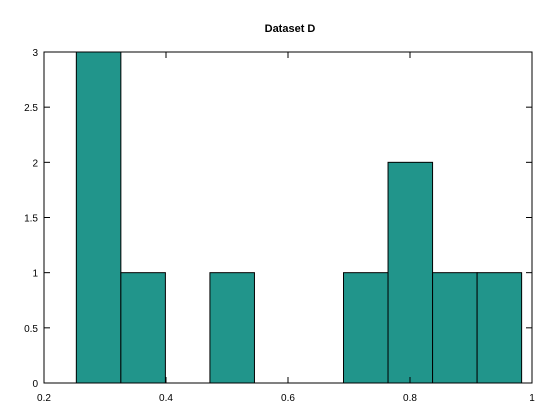 The height and width of the screenshot is (420, 560). What do you see at coordinates (35, 163) in the screenshot?
I see `y-tick-label-4: 2` at bounding box center [35, 163].